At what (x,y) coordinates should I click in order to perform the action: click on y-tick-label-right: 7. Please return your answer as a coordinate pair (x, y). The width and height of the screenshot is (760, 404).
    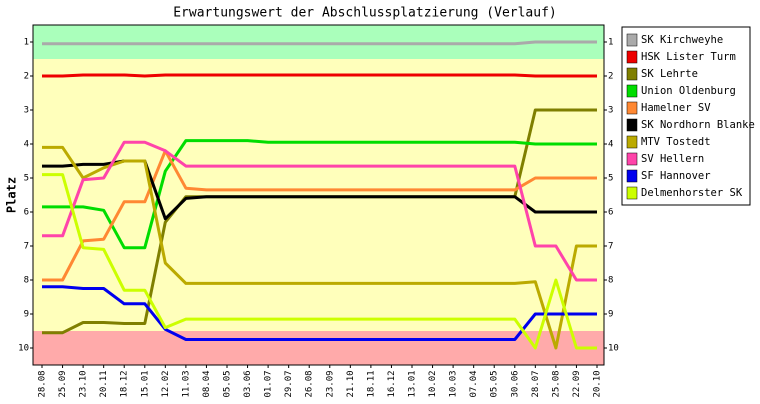
    Looking at the image, I should click on (610, 247).